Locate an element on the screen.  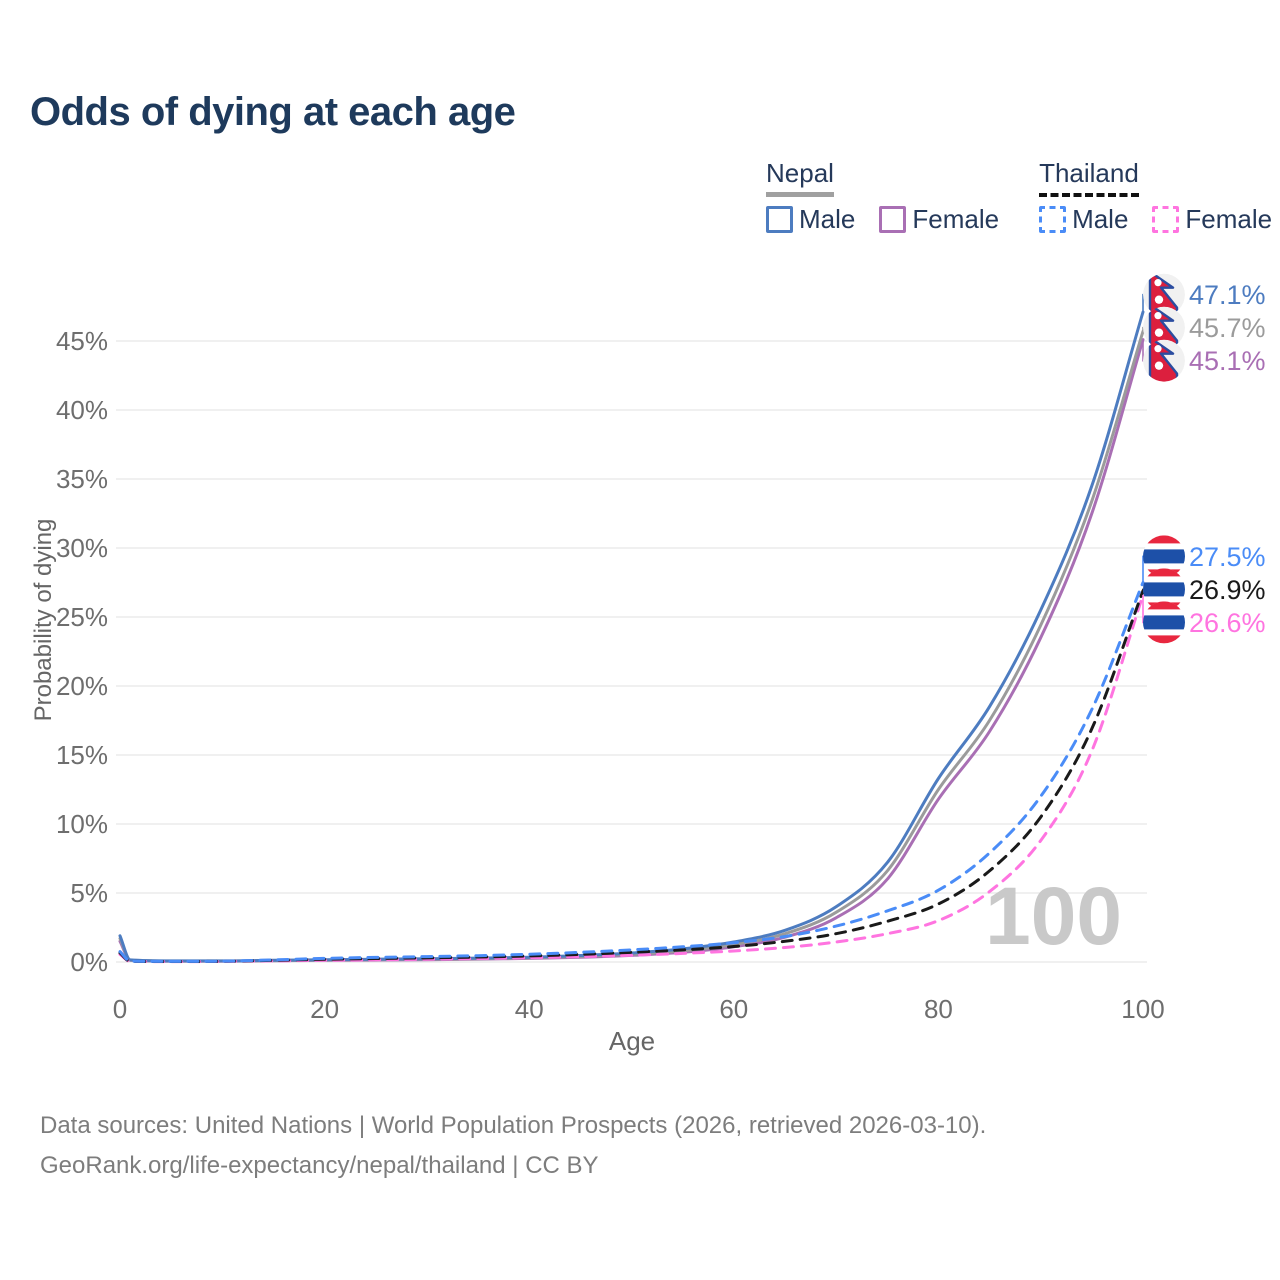
legend-swatch-thailand-male-icon is located at coordinates (1053, 219).